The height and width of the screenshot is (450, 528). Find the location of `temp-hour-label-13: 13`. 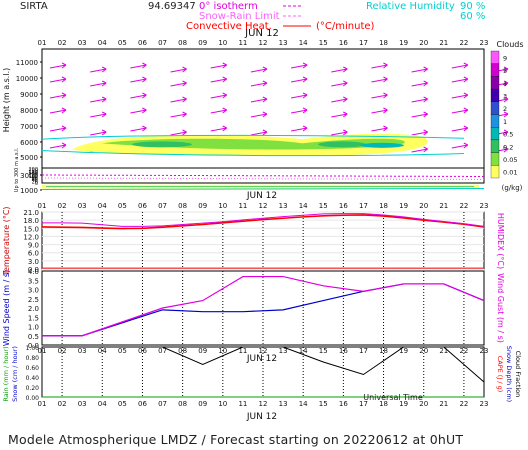

temp-hour-label-13: 13 is located at coordinates (283, 206).